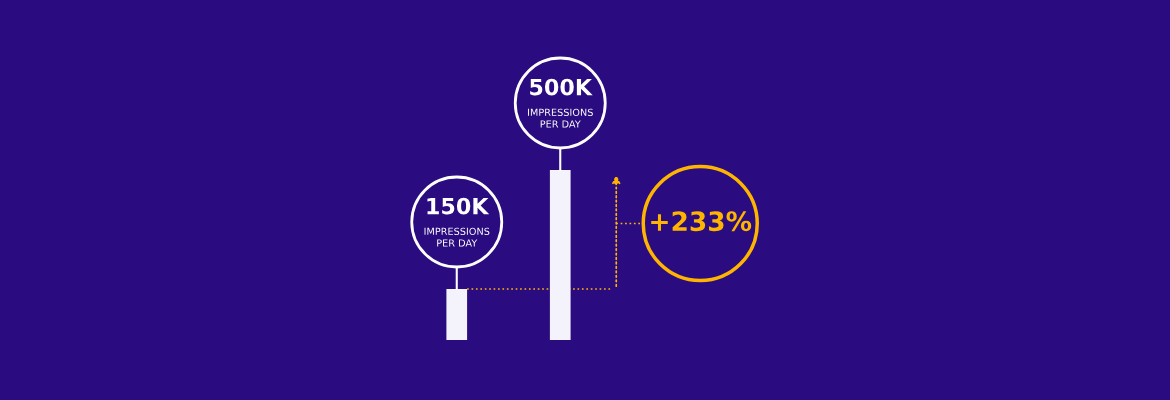  What do you see at coordinates (701, 221) in the screenshot?
I see `text: +233%` at bounding box center [701, 221].